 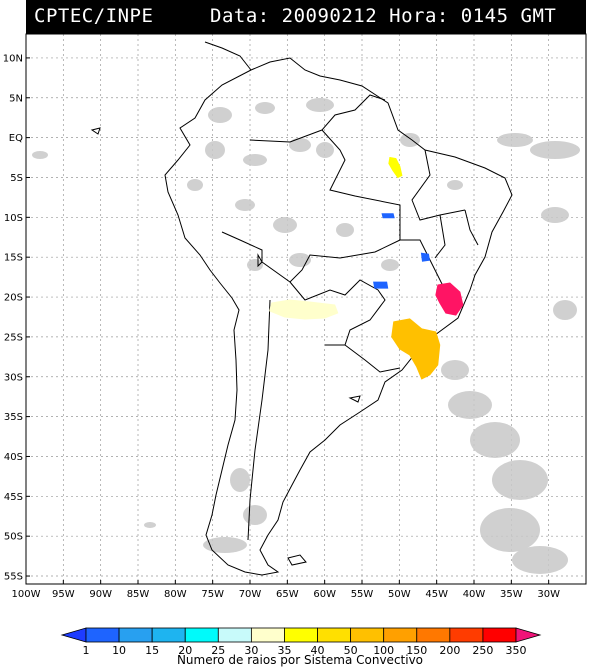 What do you see at coordinates (212, 594) in the screenshot?
I see `lon-tick-label: 75W` at bounding box center [212, 594].